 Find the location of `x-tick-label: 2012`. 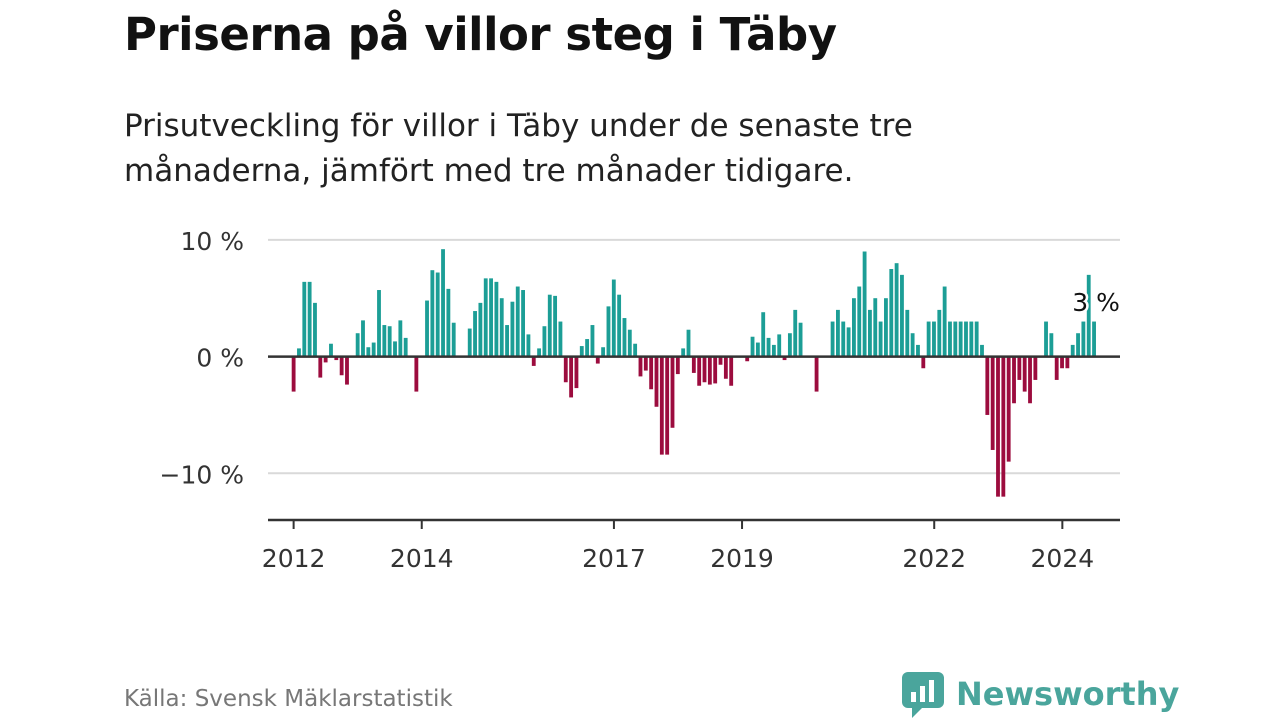

x-tick-label: 2012 is located at coordinates (294, 558).